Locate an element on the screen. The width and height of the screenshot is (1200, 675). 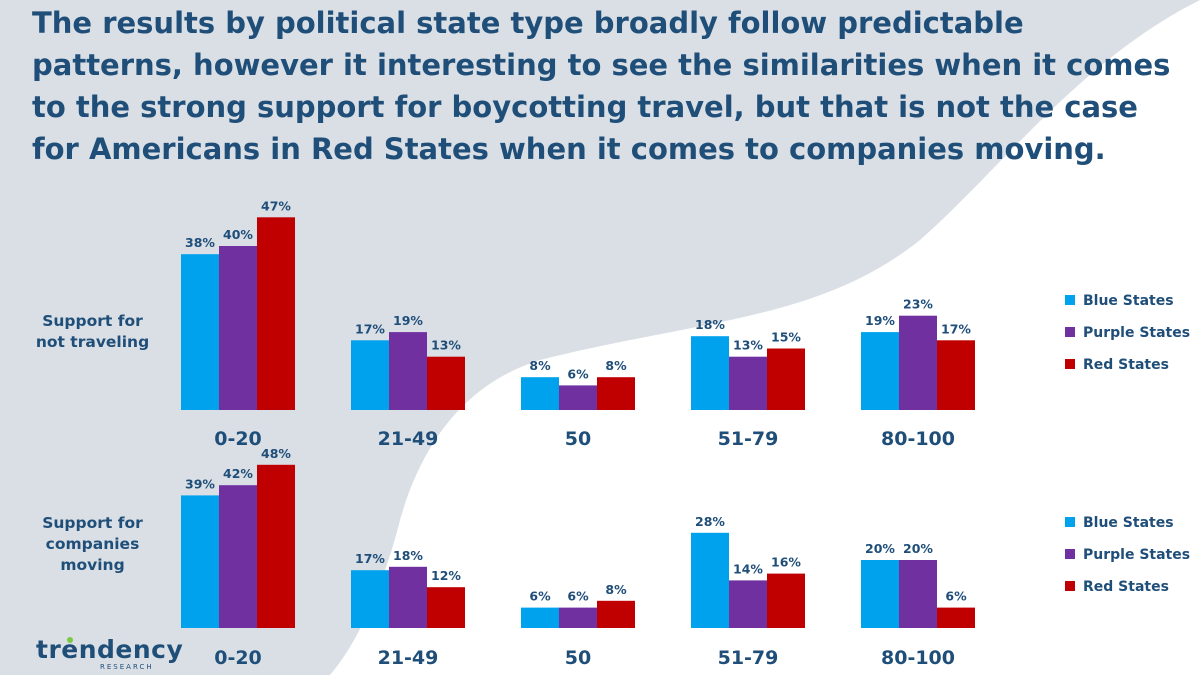
logo-wordmark: trendency is located at coordinates (110, 649).